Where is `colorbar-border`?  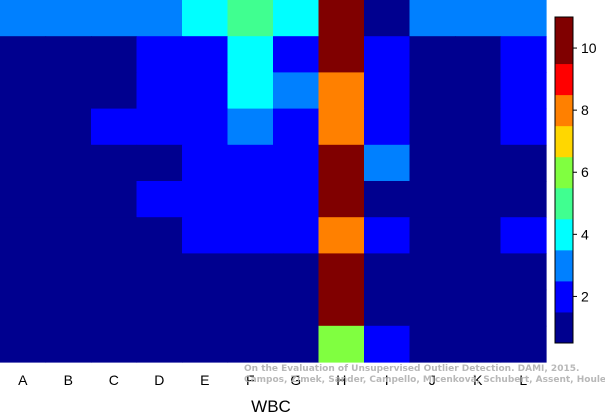
colorbar-border is located at coordinates (564, 180).